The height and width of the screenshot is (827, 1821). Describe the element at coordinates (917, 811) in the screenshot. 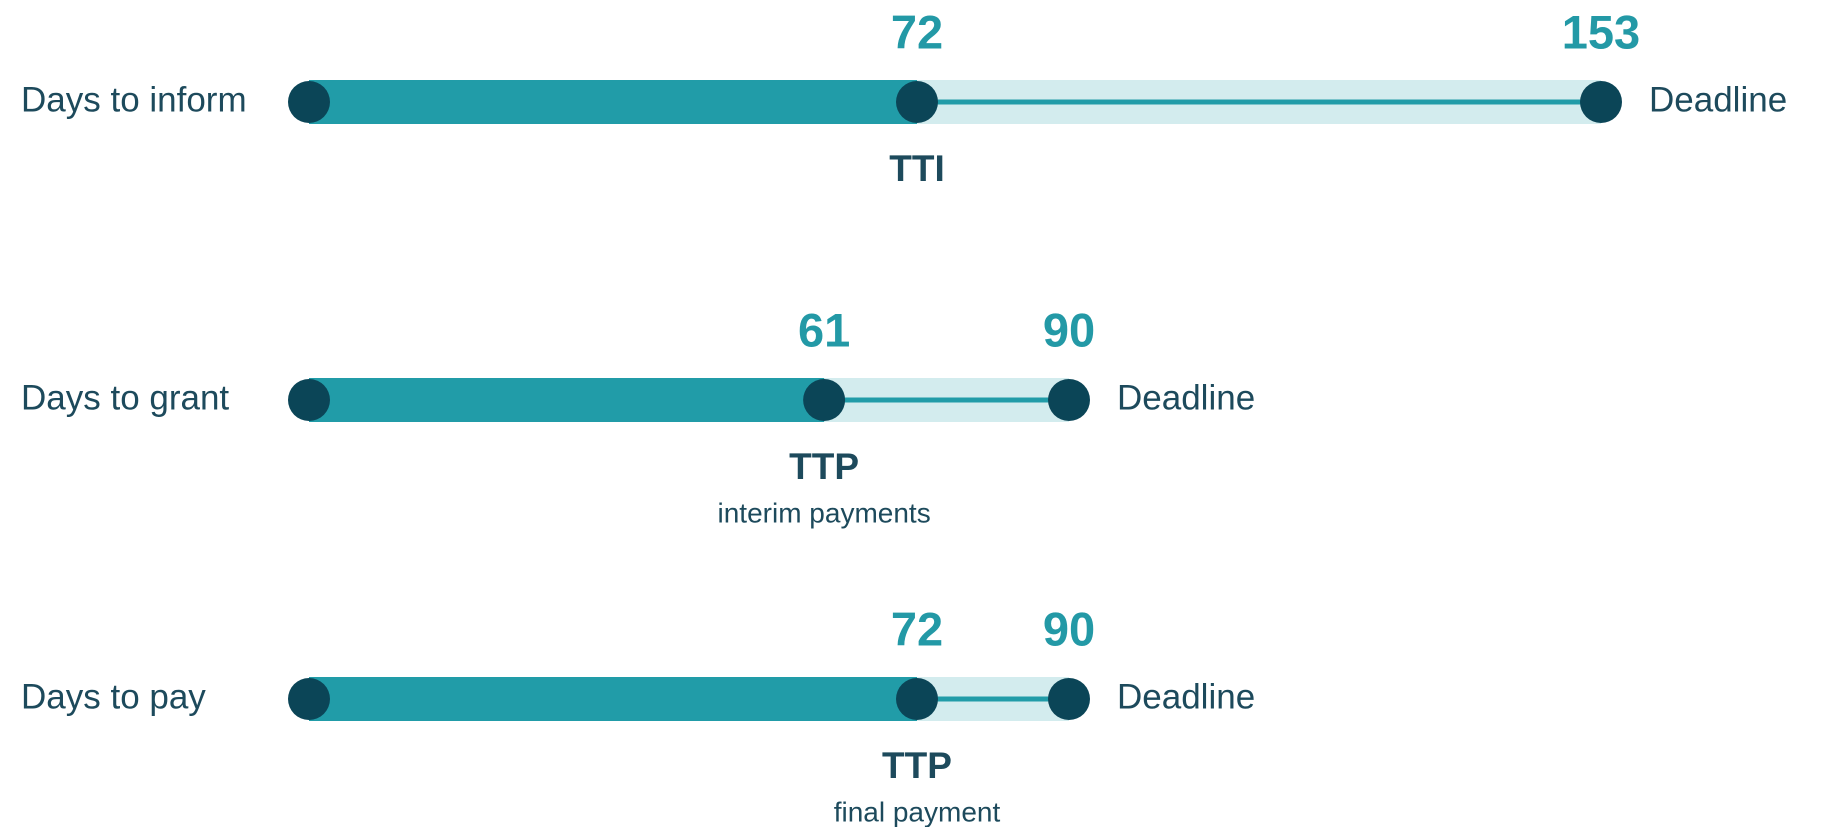

I see `marker-sublabel: final payment` at that location.